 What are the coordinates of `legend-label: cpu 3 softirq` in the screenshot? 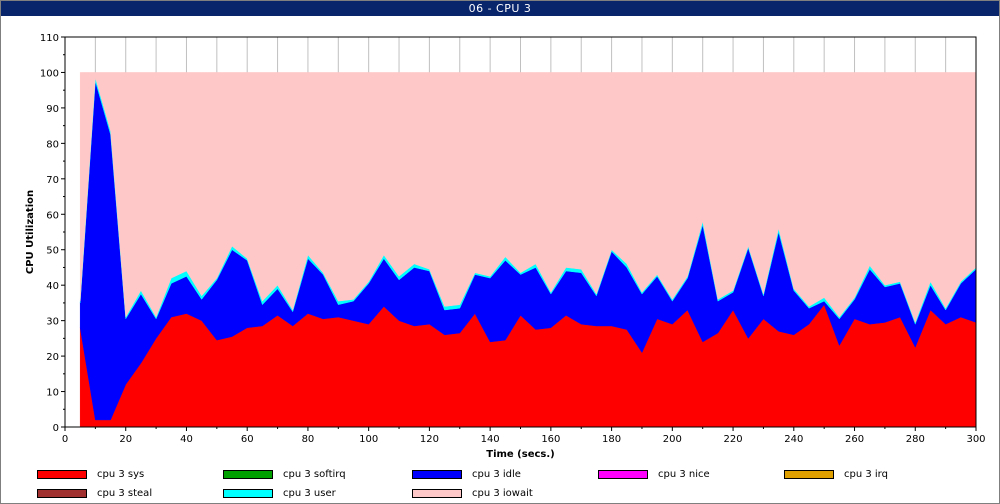 It's located at (314, 474).